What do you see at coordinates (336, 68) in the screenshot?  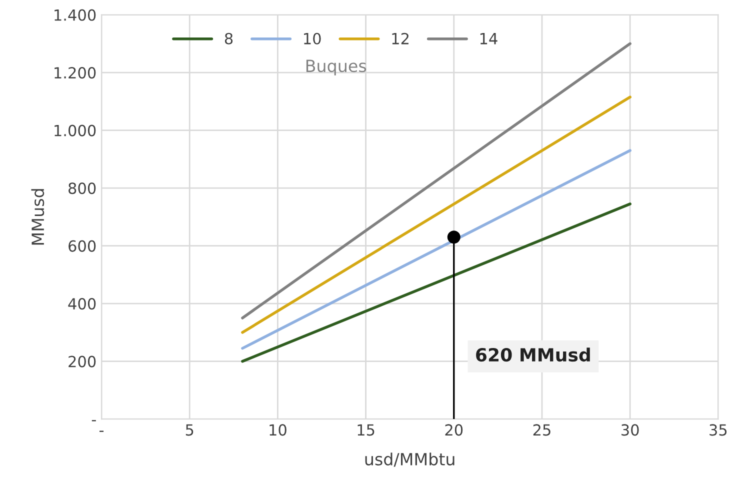 I see `legend-title: Buques` at bounding box center [336, 68].